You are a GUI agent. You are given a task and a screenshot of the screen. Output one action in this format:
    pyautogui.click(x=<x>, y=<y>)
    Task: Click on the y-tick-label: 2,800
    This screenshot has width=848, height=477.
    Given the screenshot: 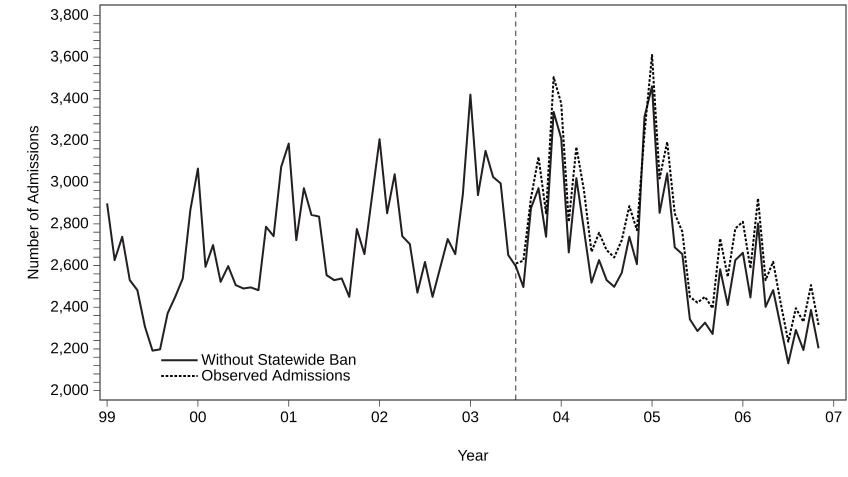 What is the action you would take?
    pyautogui.click(x=69, y=224)
    